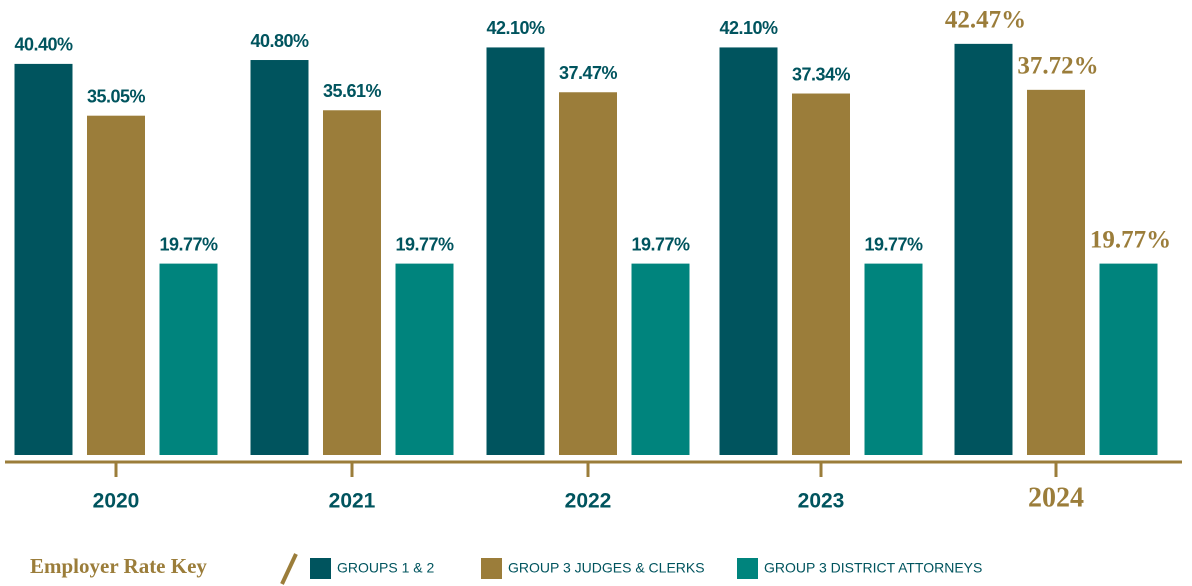 This screenshot has height=586, width=1192. I want to click on value-label: 35.05%, so click(116, 96).